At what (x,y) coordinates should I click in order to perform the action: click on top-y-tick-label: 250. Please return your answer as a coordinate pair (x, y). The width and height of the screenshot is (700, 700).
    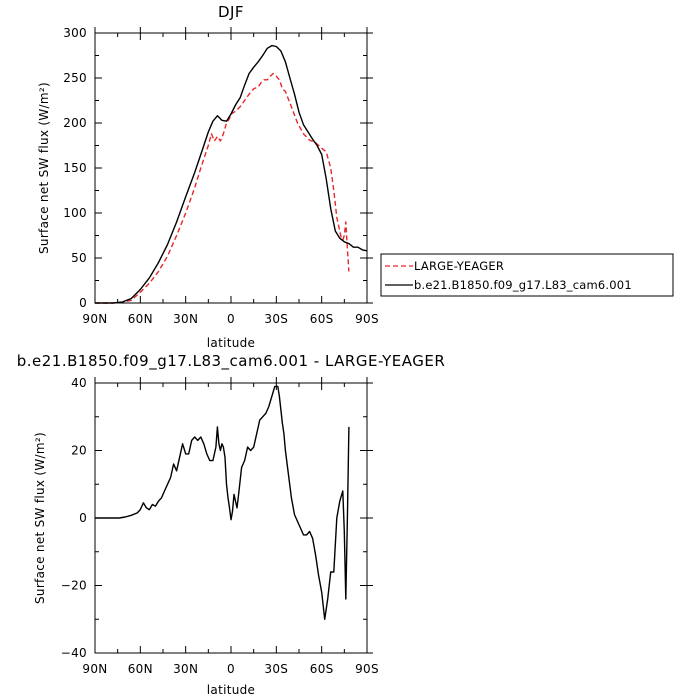
    Looking at the image, I should click on (75, 78).